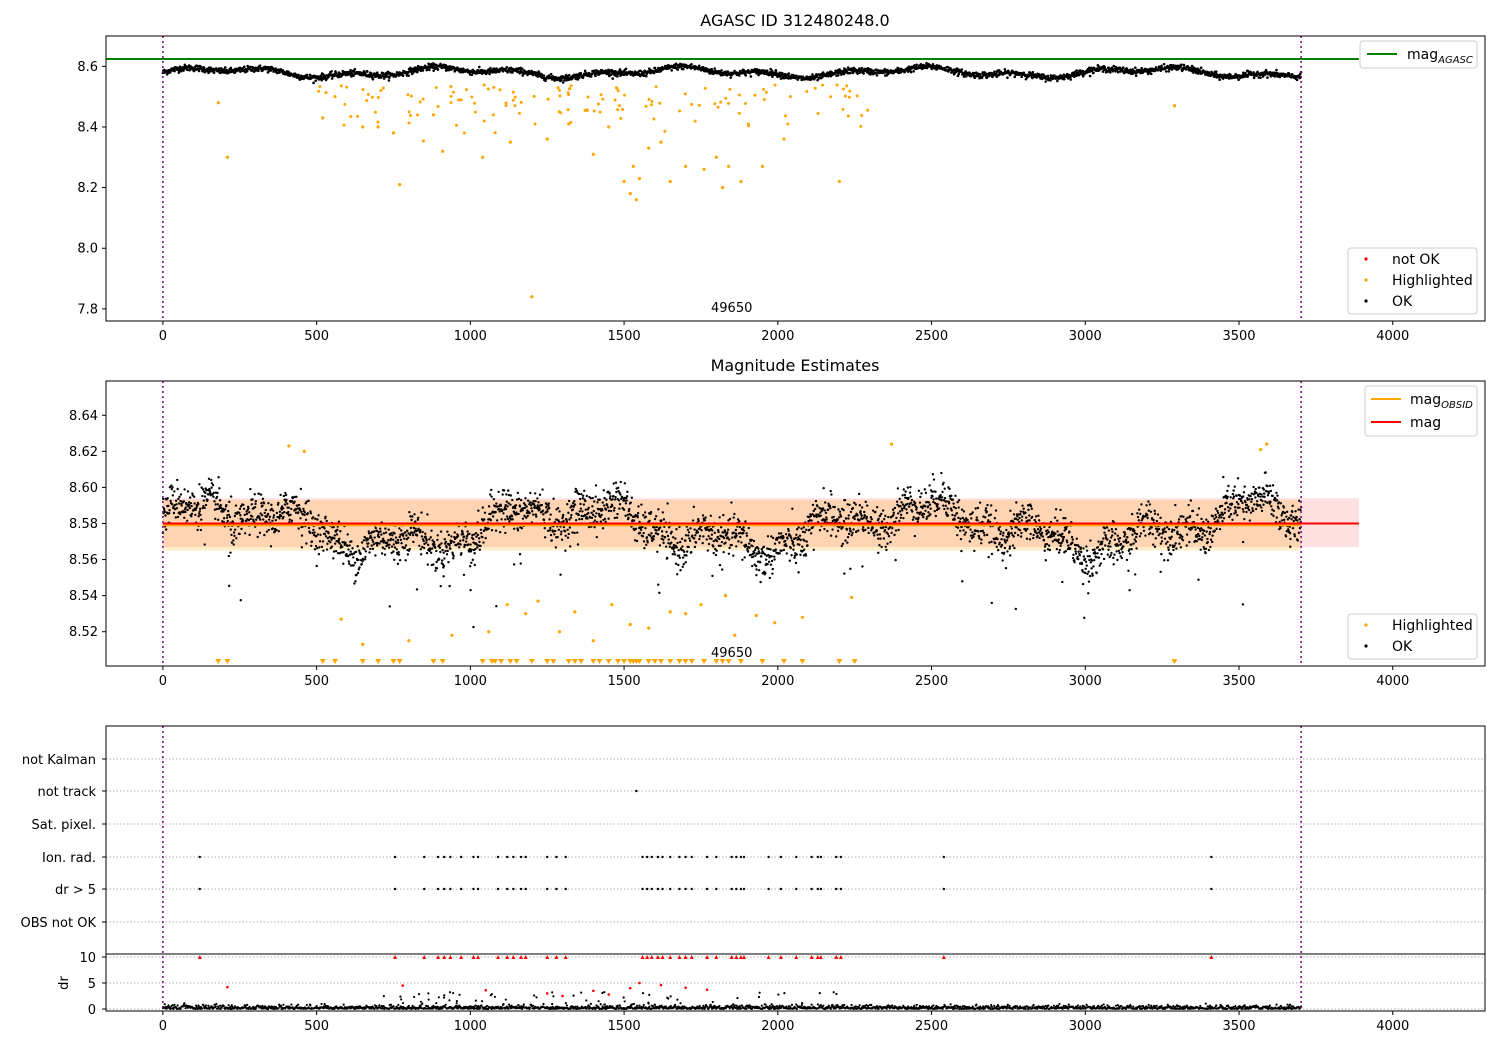 This screenshot has height=1050, width=1500. I want to click on legend-label-sub: AGASC, so click(1455, 60).